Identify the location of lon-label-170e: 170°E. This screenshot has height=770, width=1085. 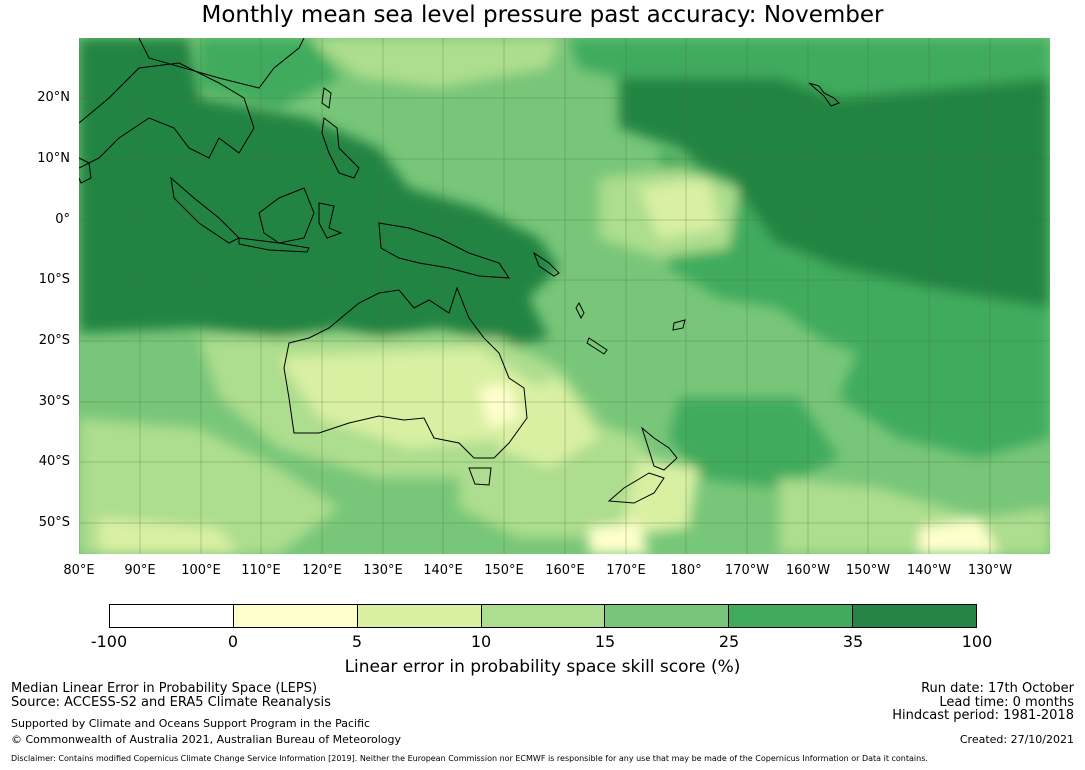
(626, 570).